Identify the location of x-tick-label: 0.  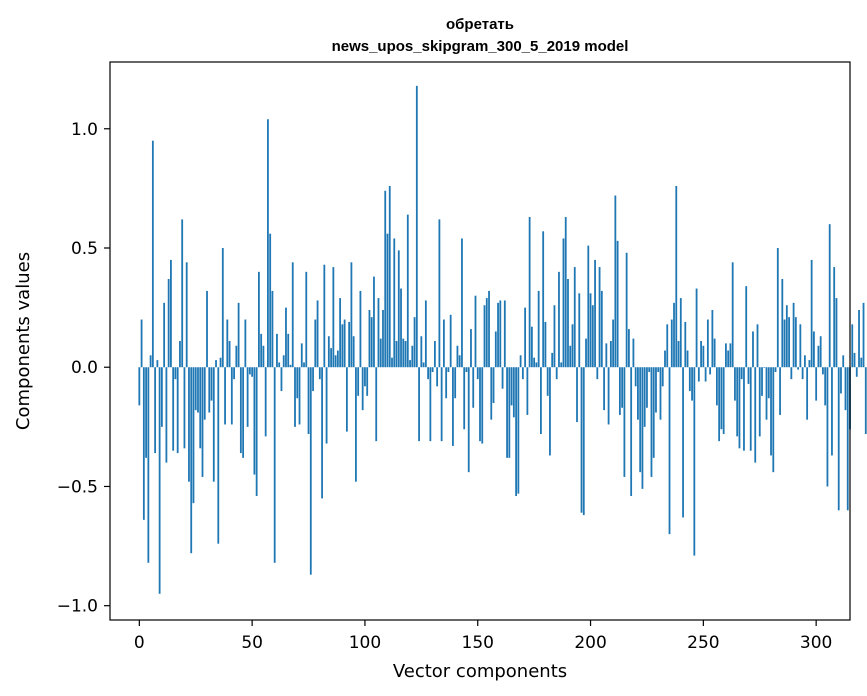
(139, 643).